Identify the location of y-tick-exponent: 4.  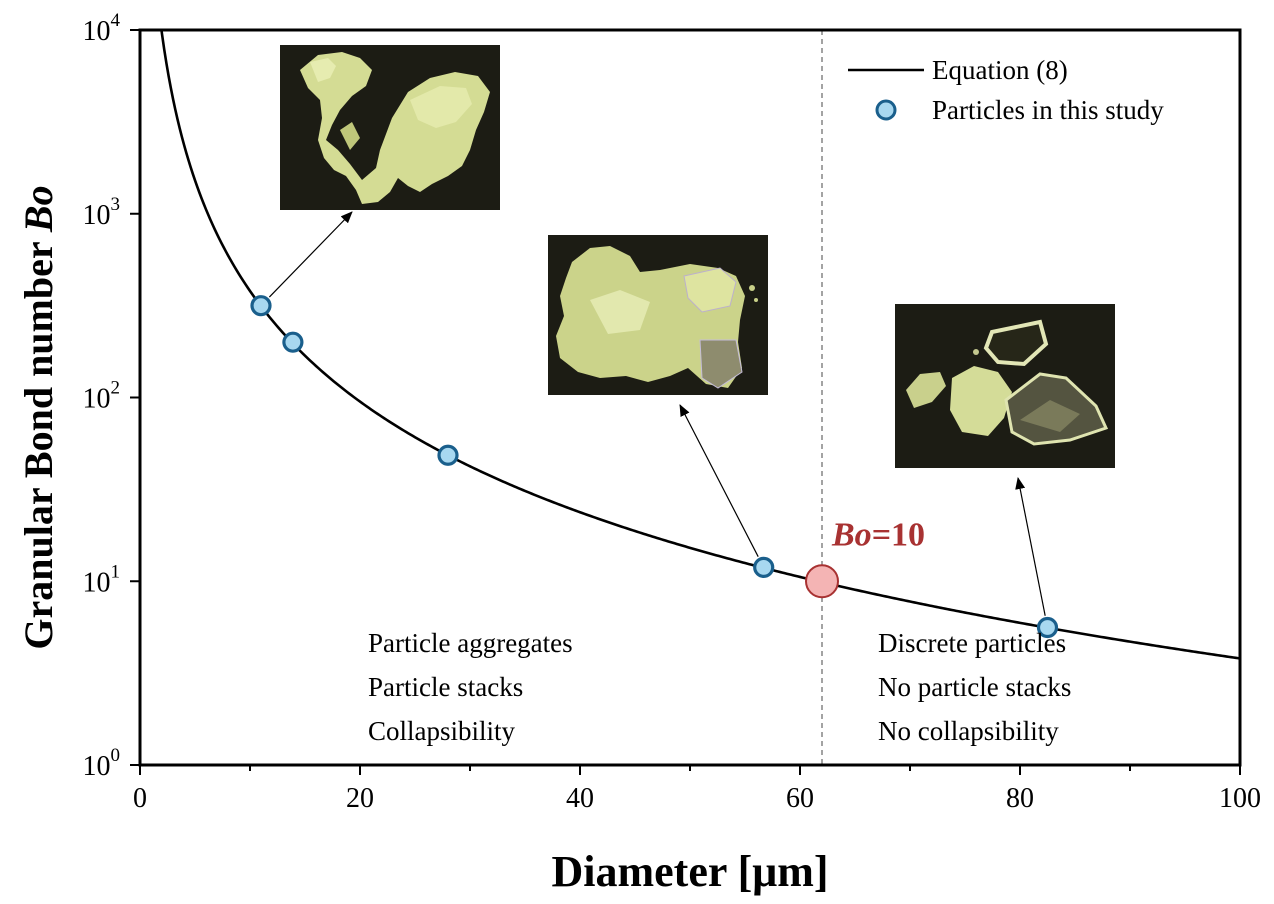
(116, 20).